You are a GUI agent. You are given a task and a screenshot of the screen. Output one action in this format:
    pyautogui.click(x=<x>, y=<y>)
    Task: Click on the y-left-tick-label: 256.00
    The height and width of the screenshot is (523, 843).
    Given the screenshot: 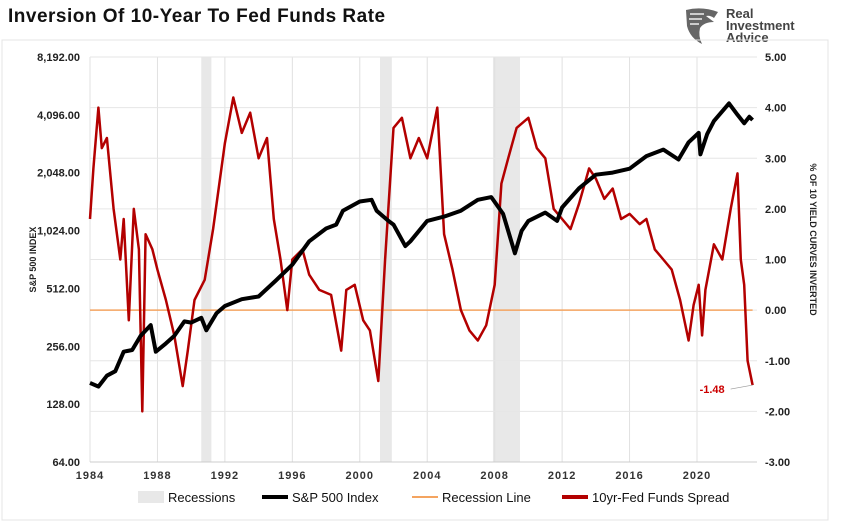 What is the action you would take?
    pyautogui.click(x=63, y=347)
    